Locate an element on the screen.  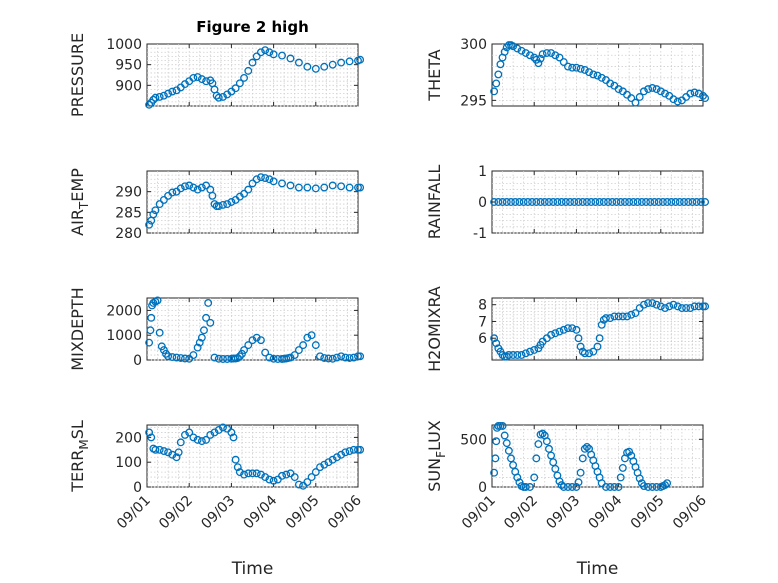
y-tick-label: 100 is located at coordinates (128, 463).